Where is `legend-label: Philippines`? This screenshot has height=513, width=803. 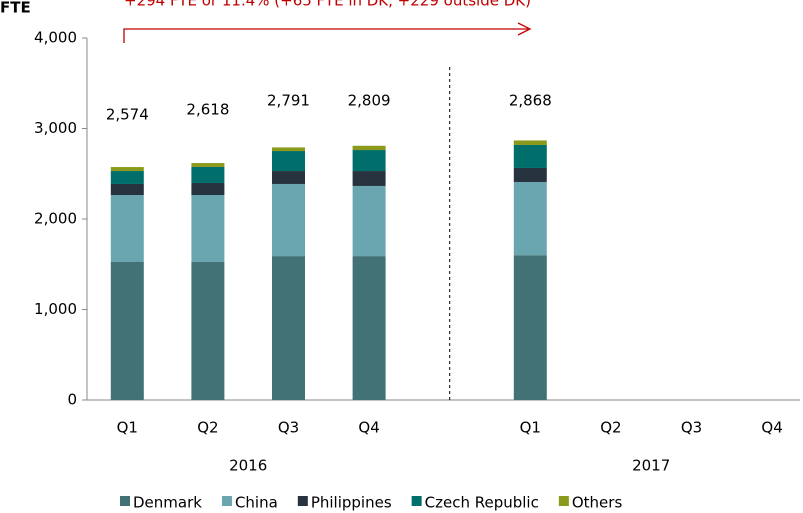 legend-label: Philippines is located at coordinates (351, 503).